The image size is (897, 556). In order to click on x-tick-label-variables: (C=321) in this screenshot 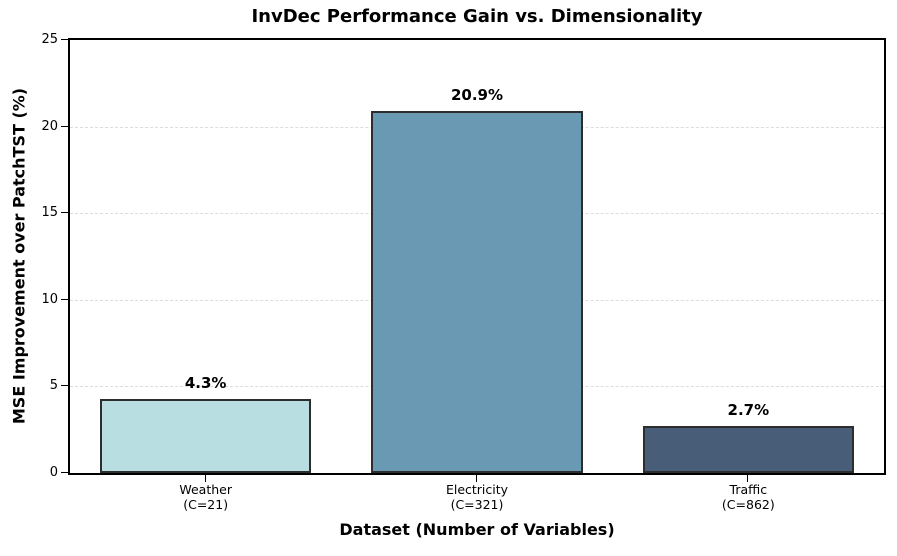, I will do `click(477, 504)`.